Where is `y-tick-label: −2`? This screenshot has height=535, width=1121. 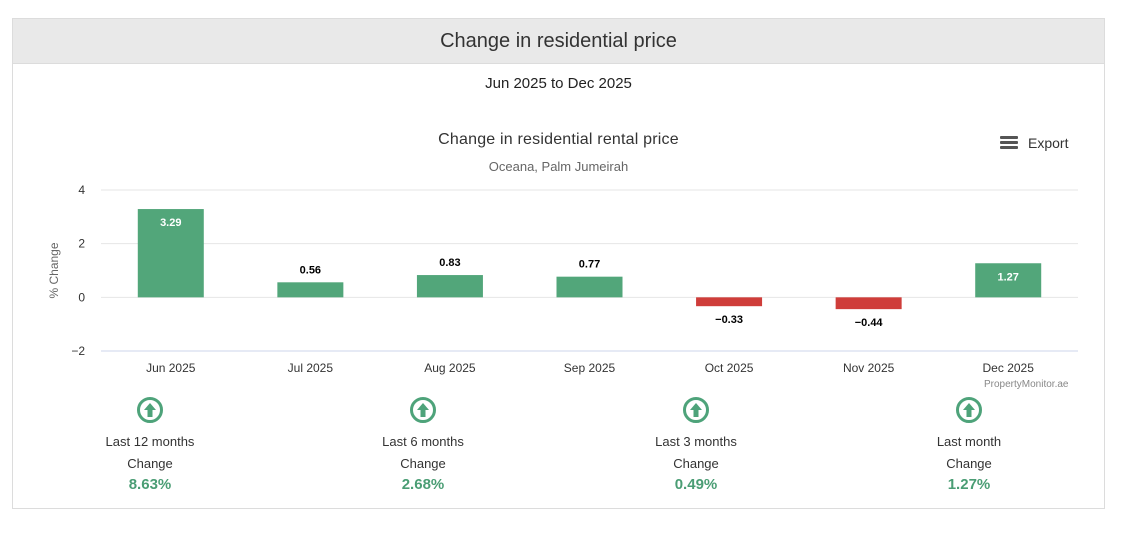 y-tick-label: −2 is located at coordinates (78, 351).